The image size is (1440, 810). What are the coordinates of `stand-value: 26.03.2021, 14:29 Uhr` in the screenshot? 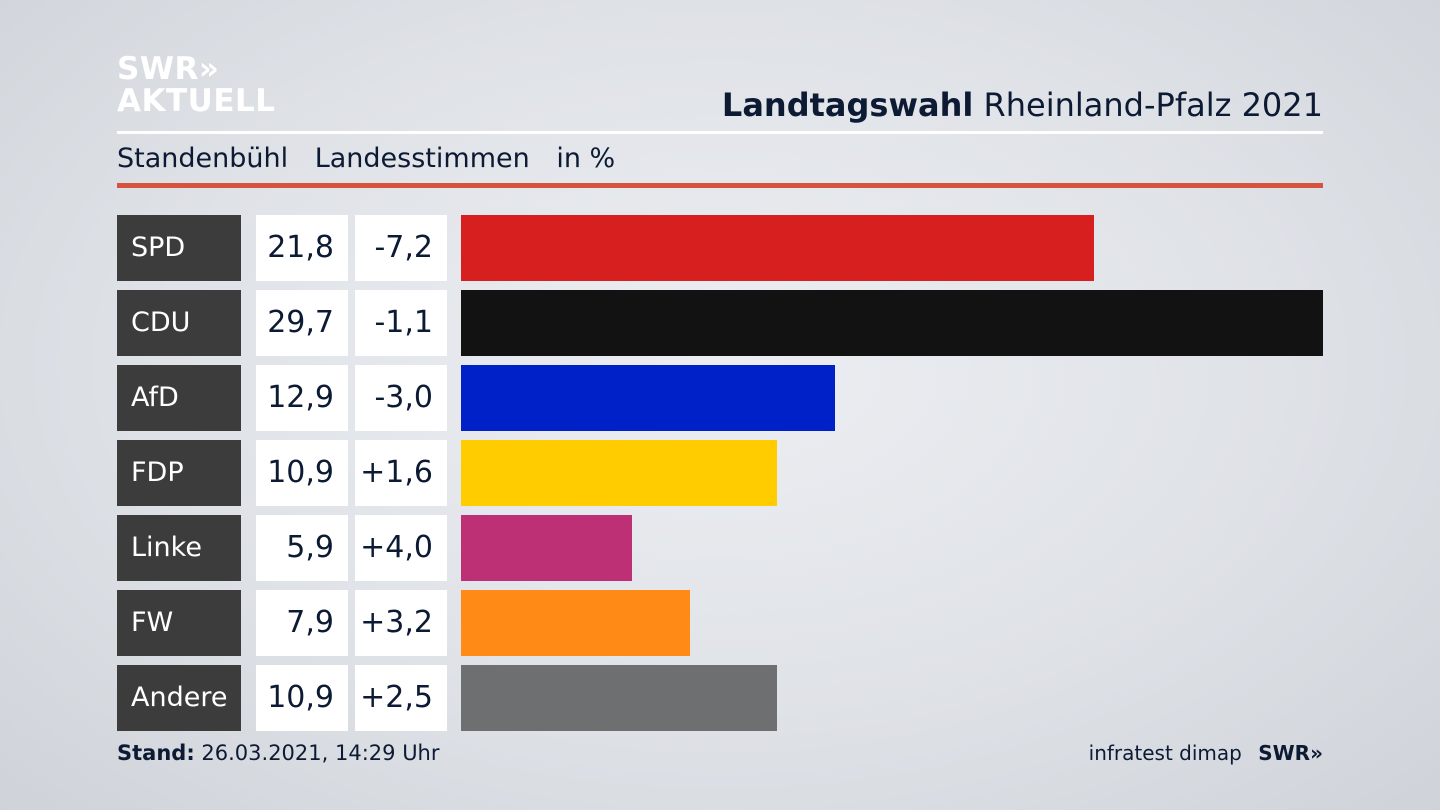 It's located at (320, 753).